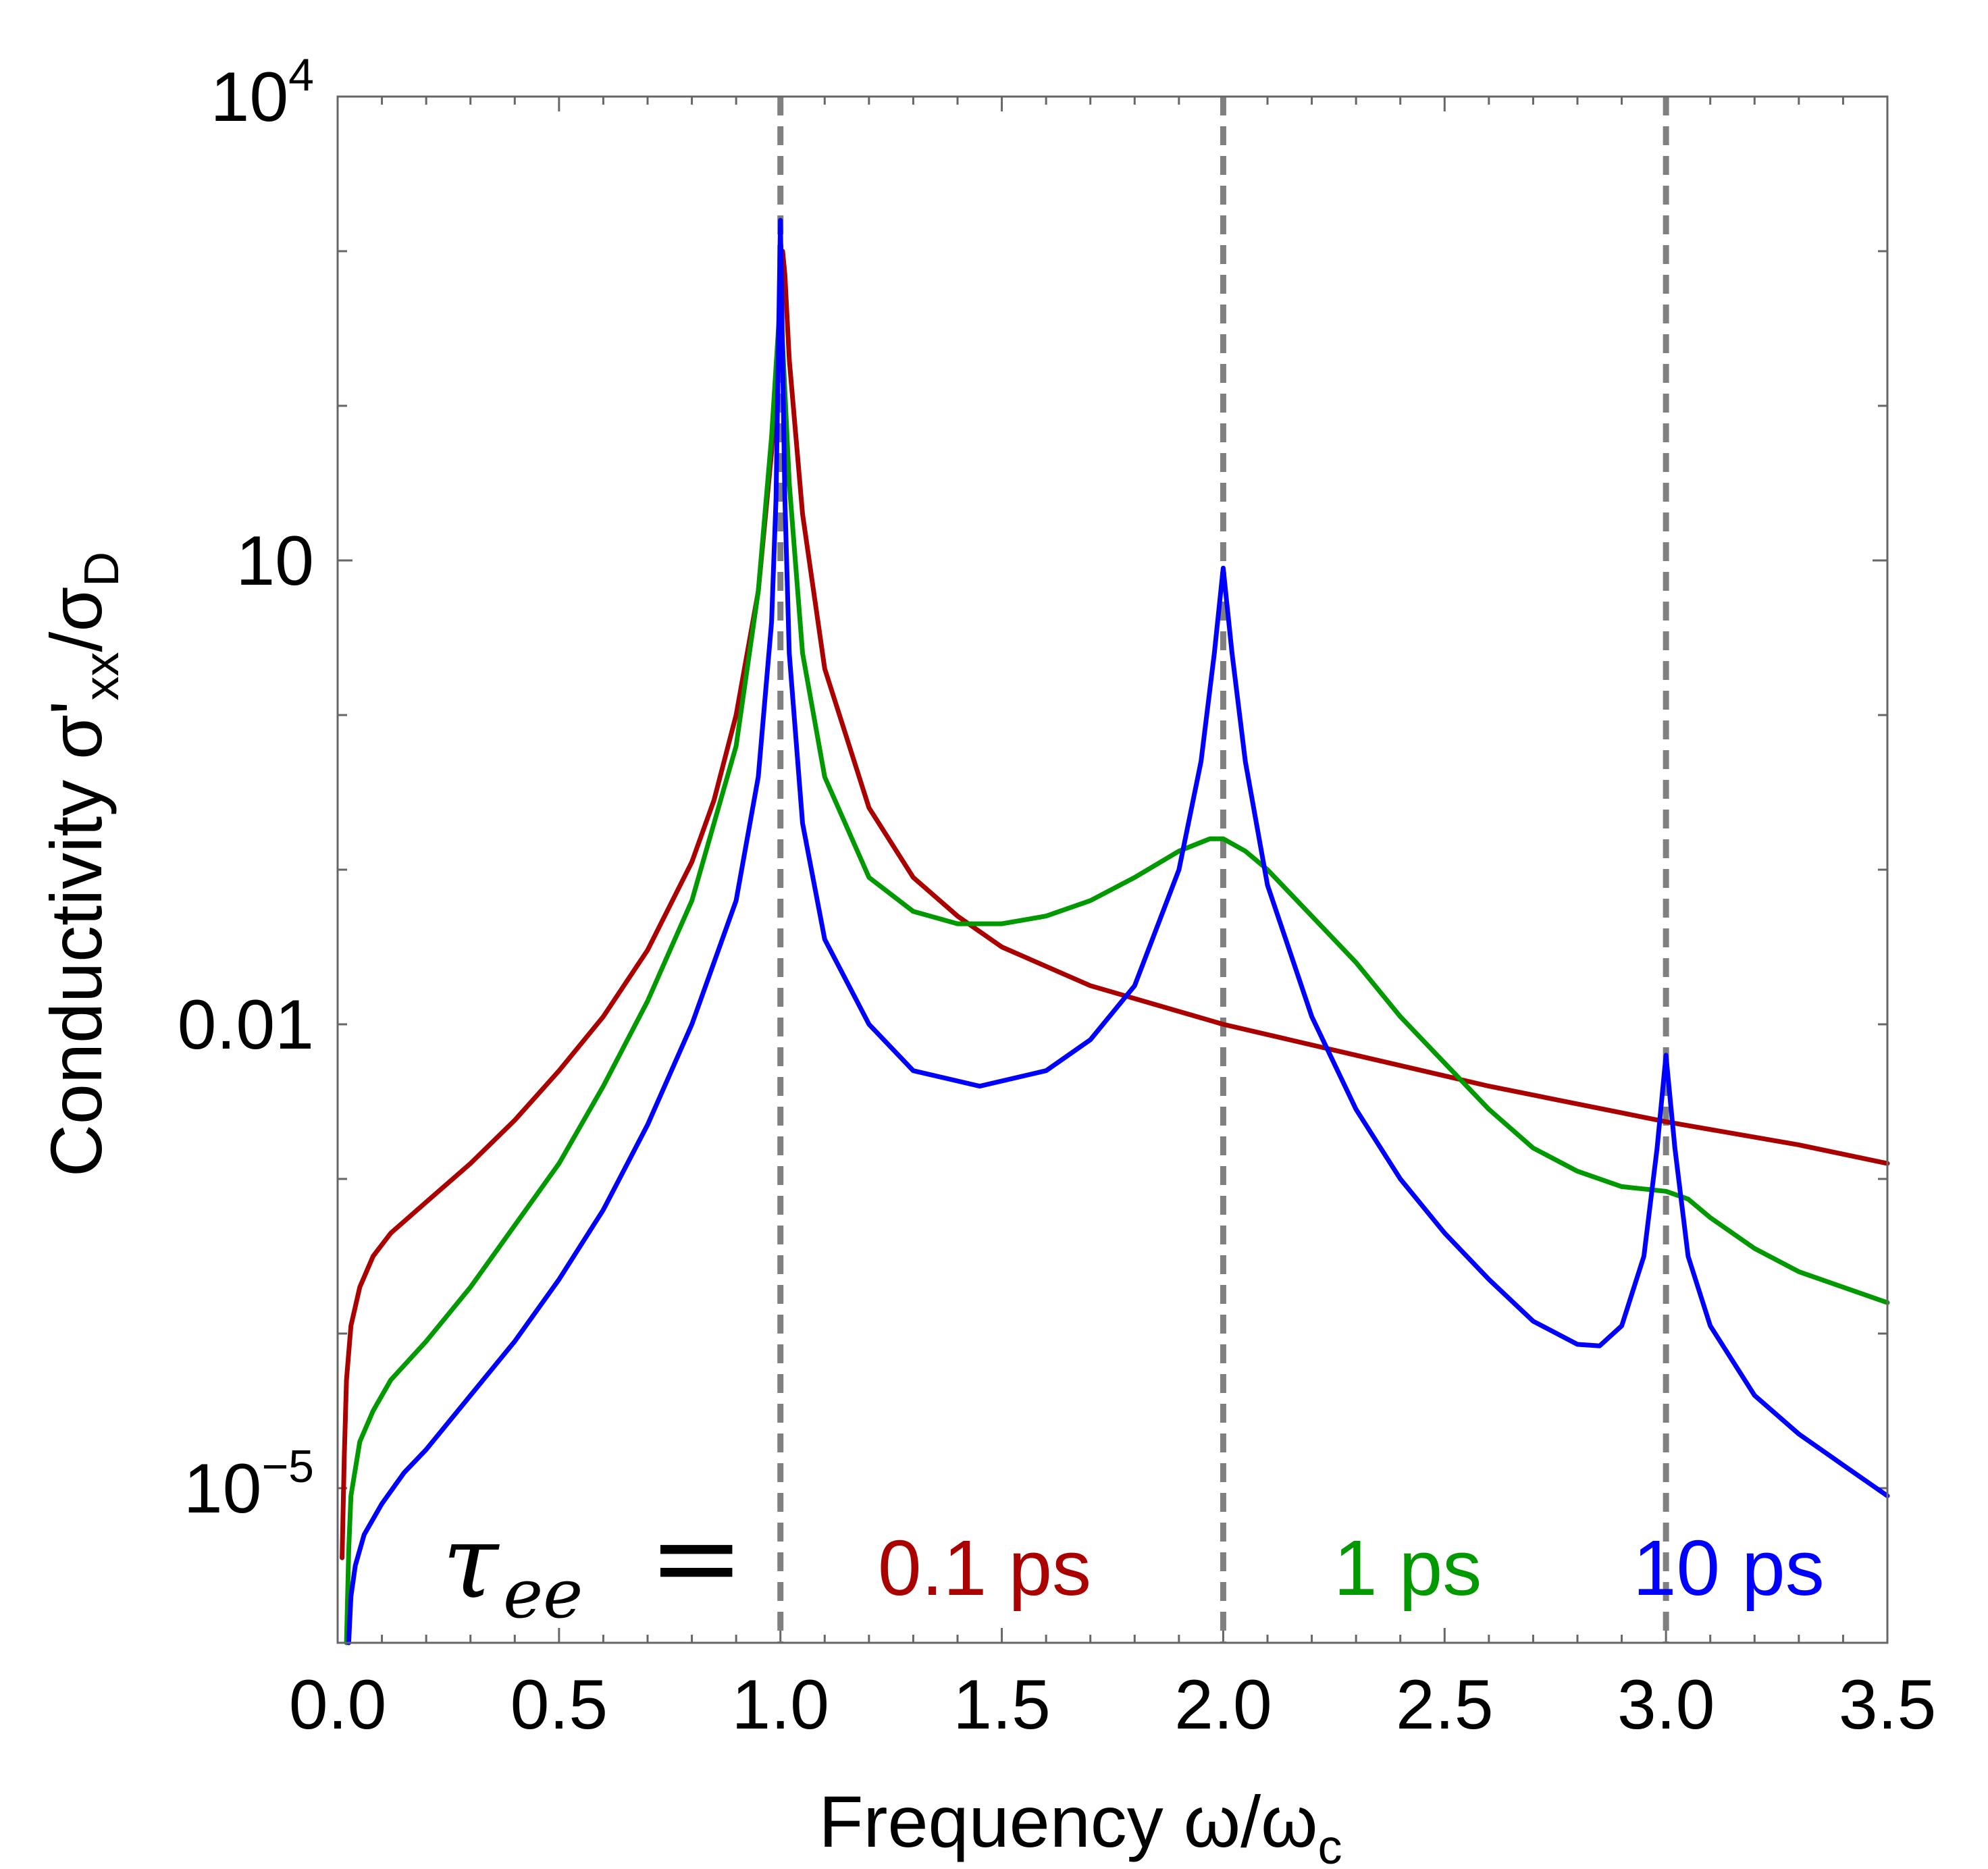 The height and width of the screenshot is (1869, 1988). What do you see at coordinates (76, 619) in the screenshot?
I see `y-axis-label-mid: /σ` at bounding box center [76, 619].